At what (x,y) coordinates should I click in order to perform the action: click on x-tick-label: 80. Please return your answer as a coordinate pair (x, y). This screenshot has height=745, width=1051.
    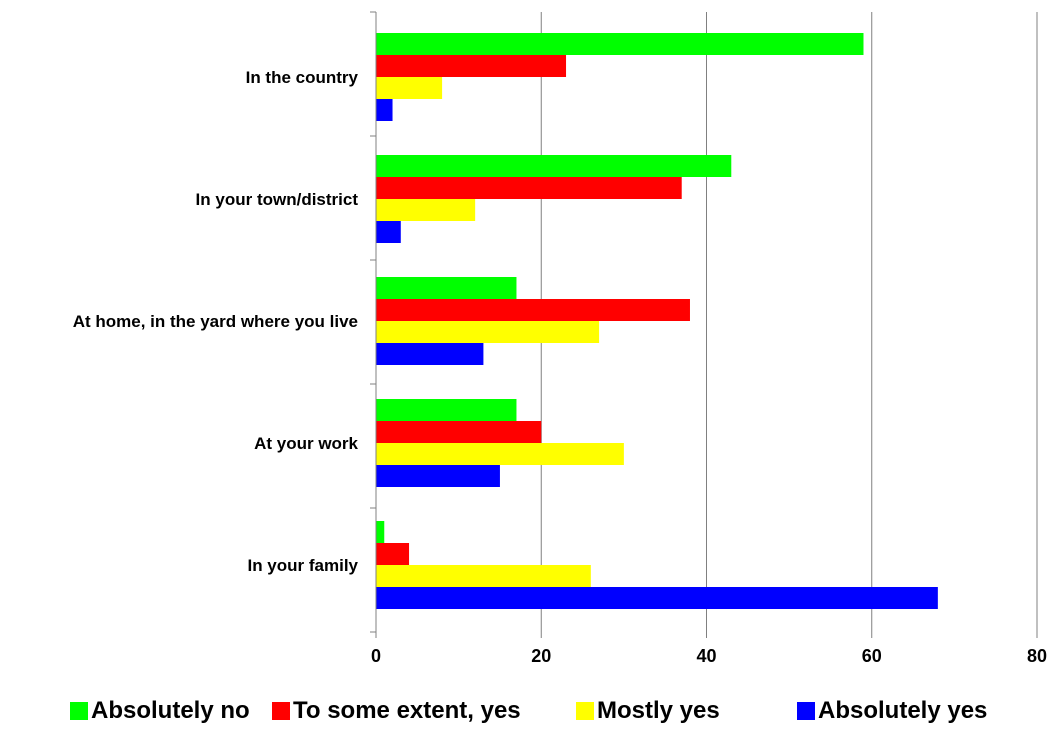
    Looking at the image, I should click on (1037, 656).